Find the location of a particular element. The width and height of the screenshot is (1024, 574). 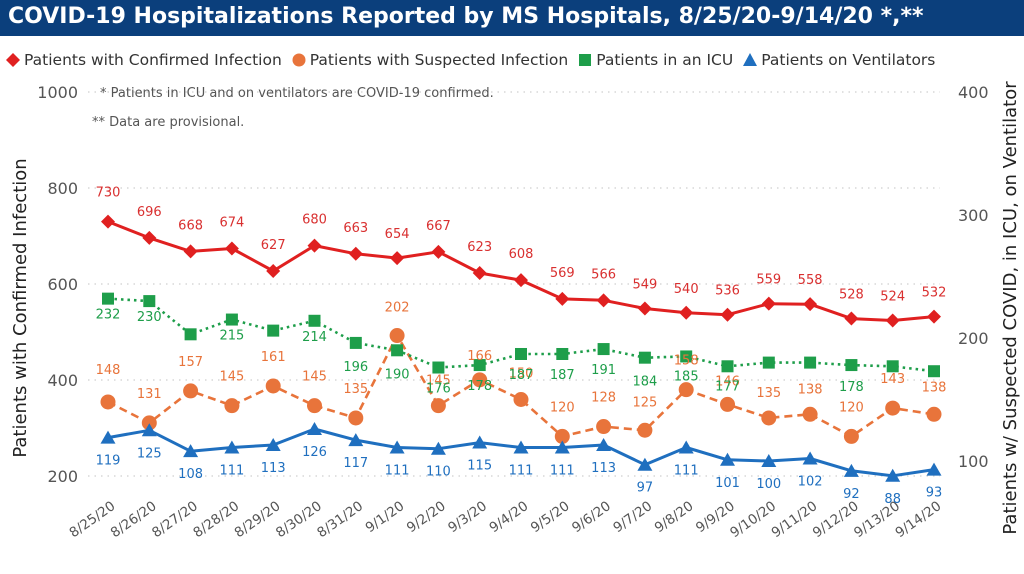

data-label-confirmed: 536 is located at coordinates (727, 291).